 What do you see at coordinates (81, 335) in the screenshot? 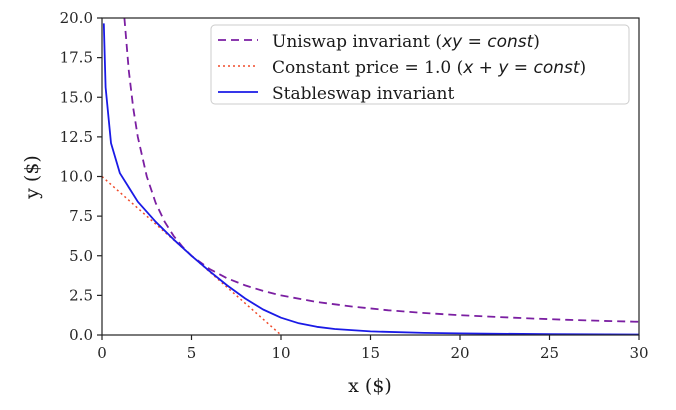
I see `y-tick-label: 0.0` at bounding box center [81, 335].